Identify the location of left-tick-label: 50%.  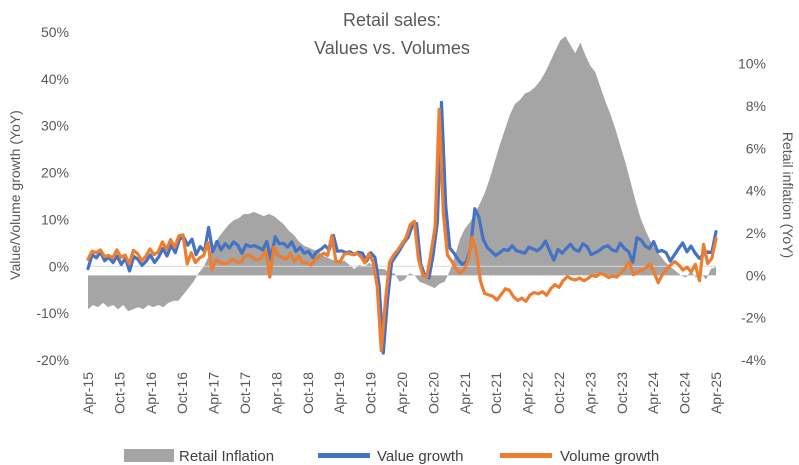
(55, 32).